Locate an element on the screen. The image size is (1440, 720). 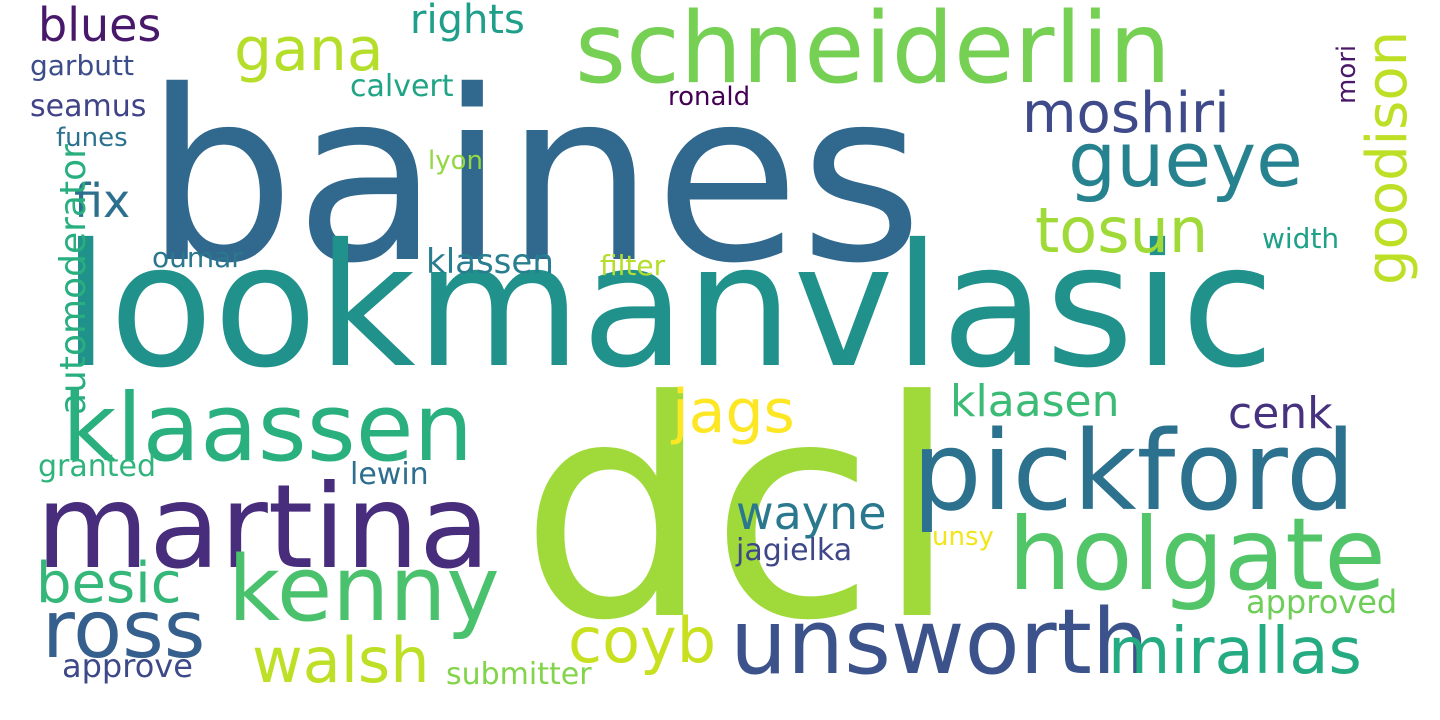
word-klassen: klassen is located at coordinates (490, 262).